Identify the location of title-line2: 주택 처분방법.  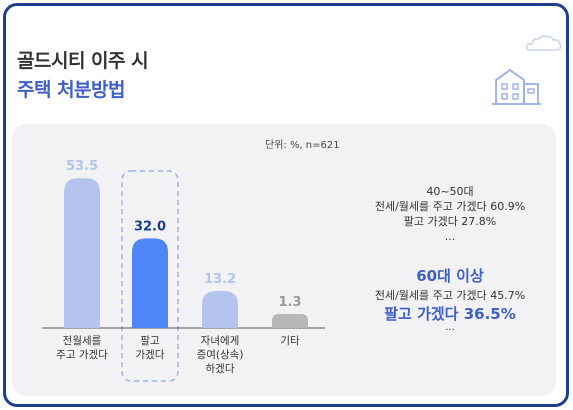
(71, 90).